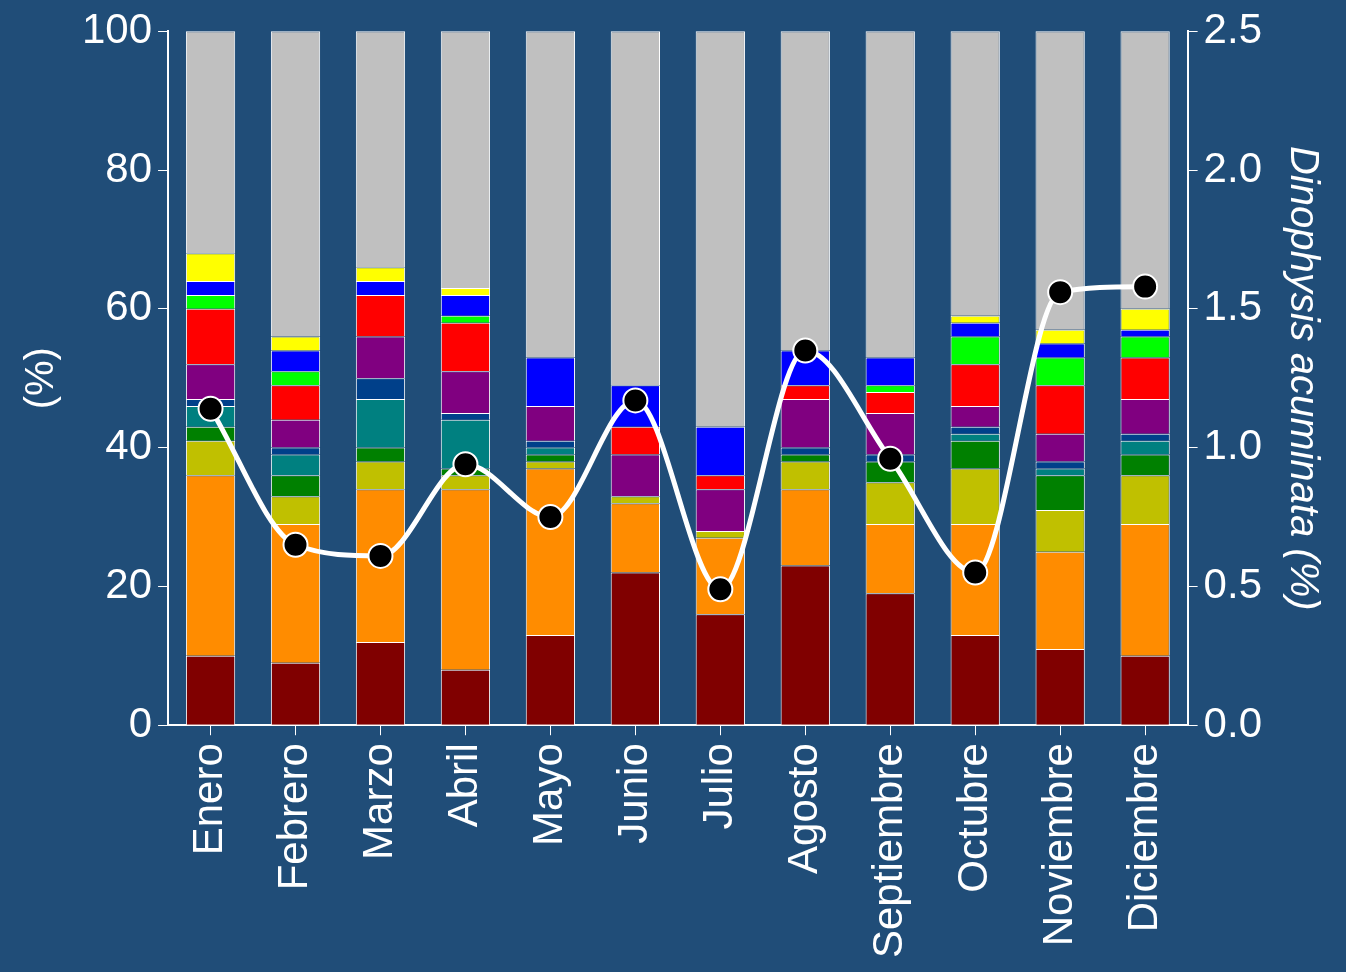  I want to click on y2-tick-label: 0.5, so click(1232, 583).